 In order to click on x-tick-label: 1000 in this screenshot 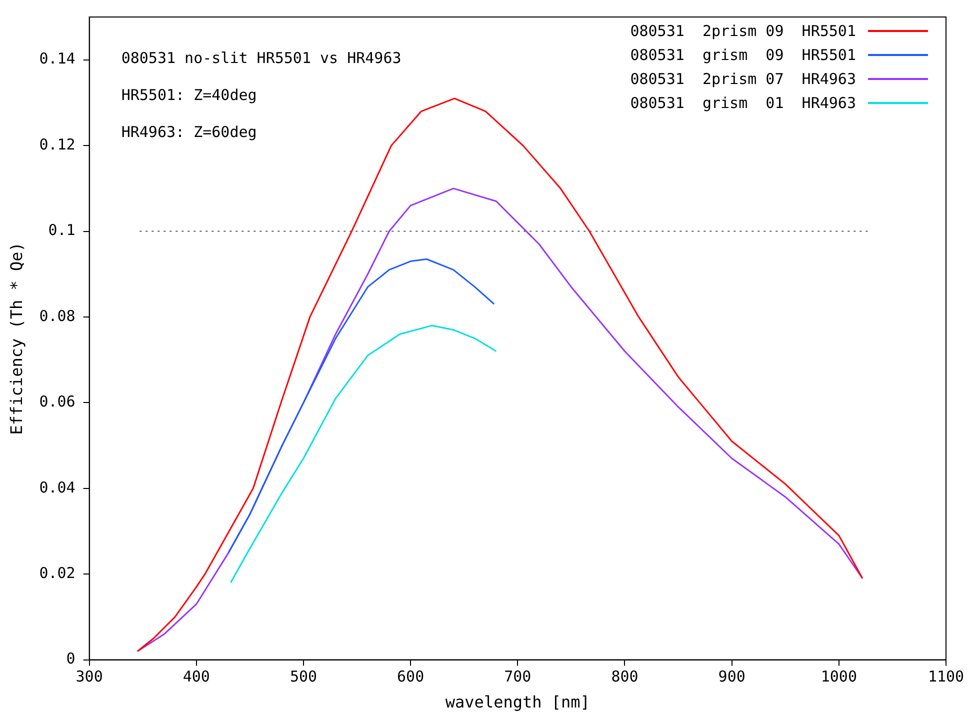, I will do `click(838, 677)`.